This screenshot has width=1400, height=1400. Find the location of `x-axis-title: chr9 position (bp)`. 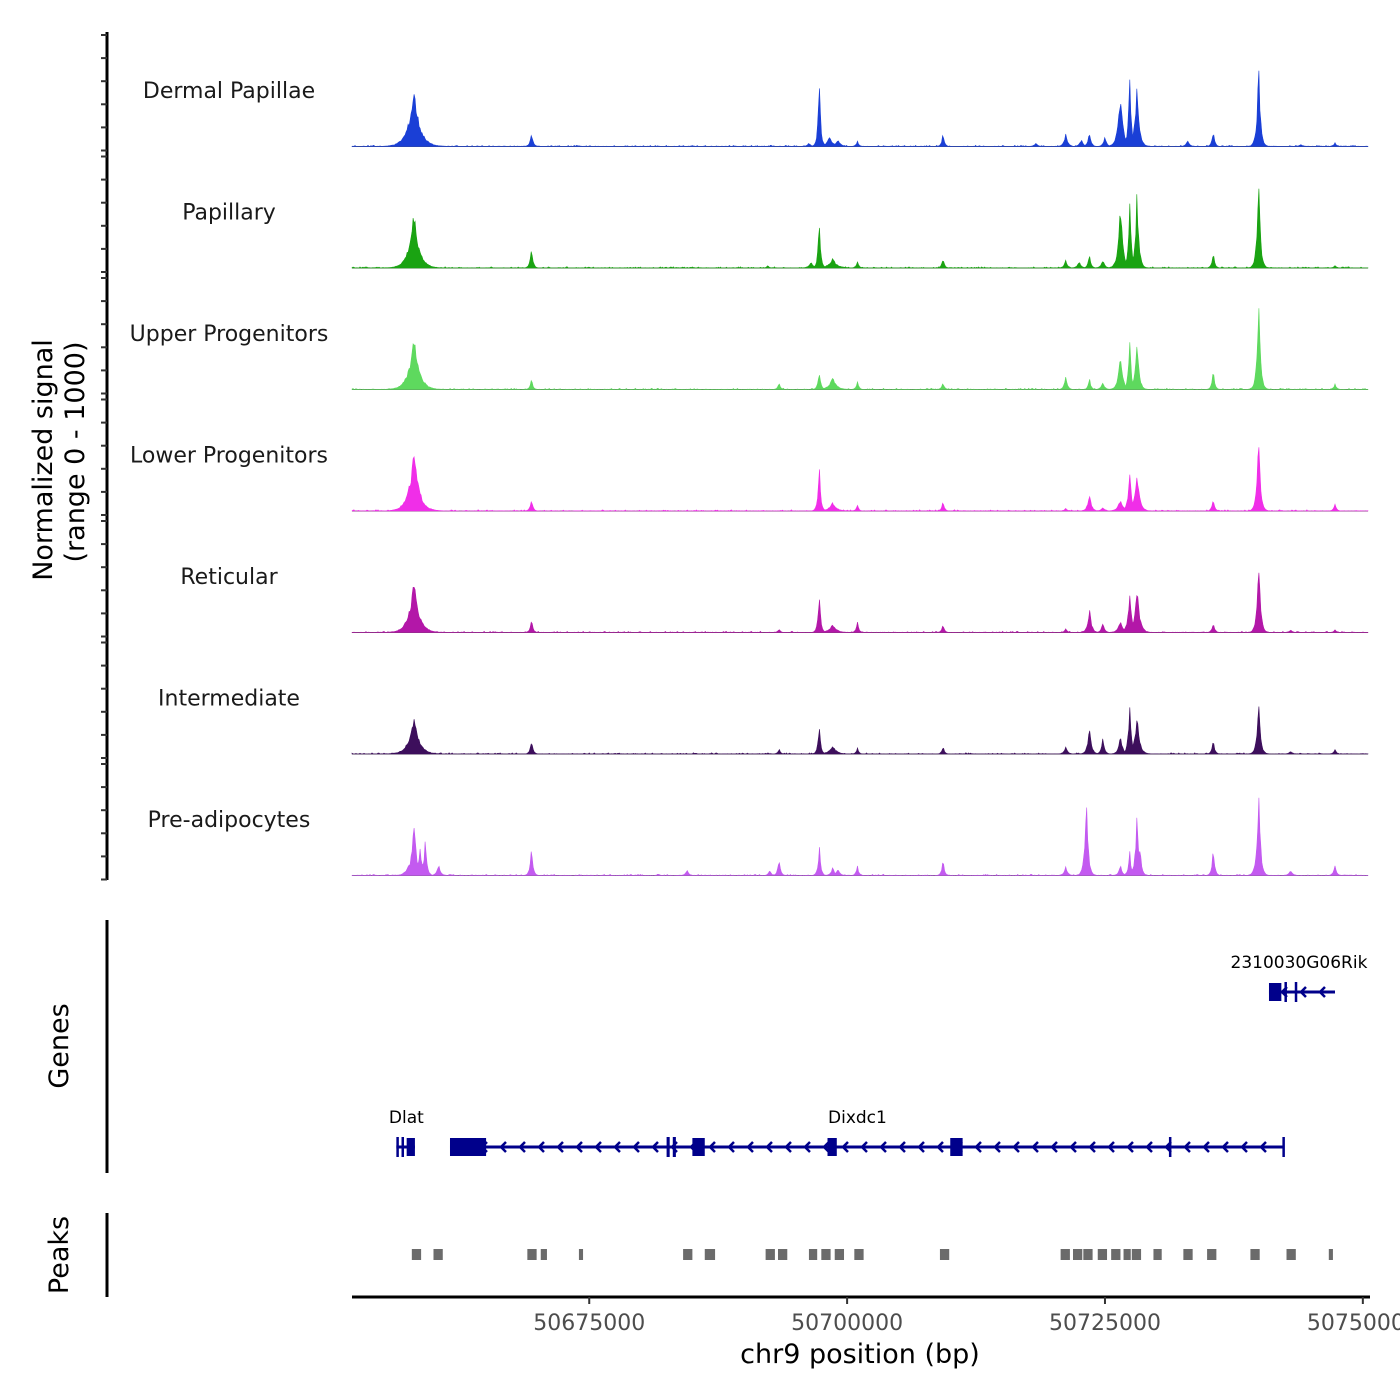

x-axis-title: chr9 position (bp) is located at coordinates (860, 1354).